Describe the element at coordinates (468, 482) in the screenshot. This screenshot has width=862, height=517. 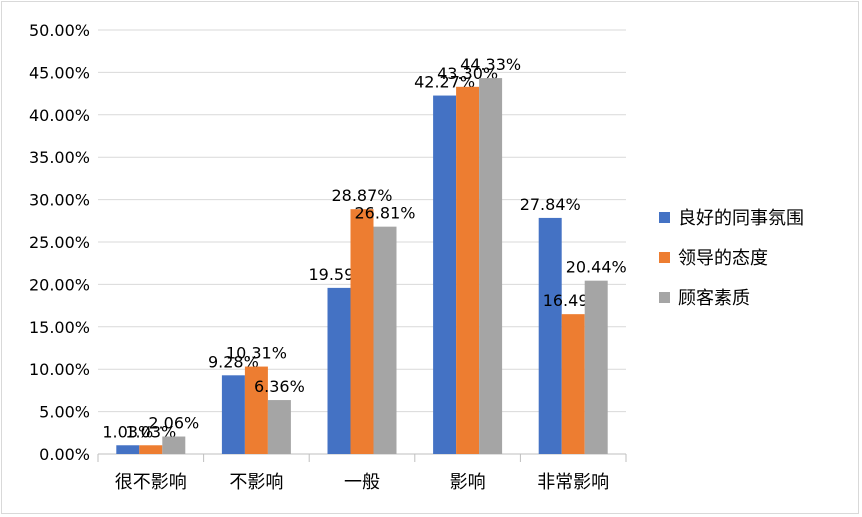
I see `x-category-label: 影响` at that location.